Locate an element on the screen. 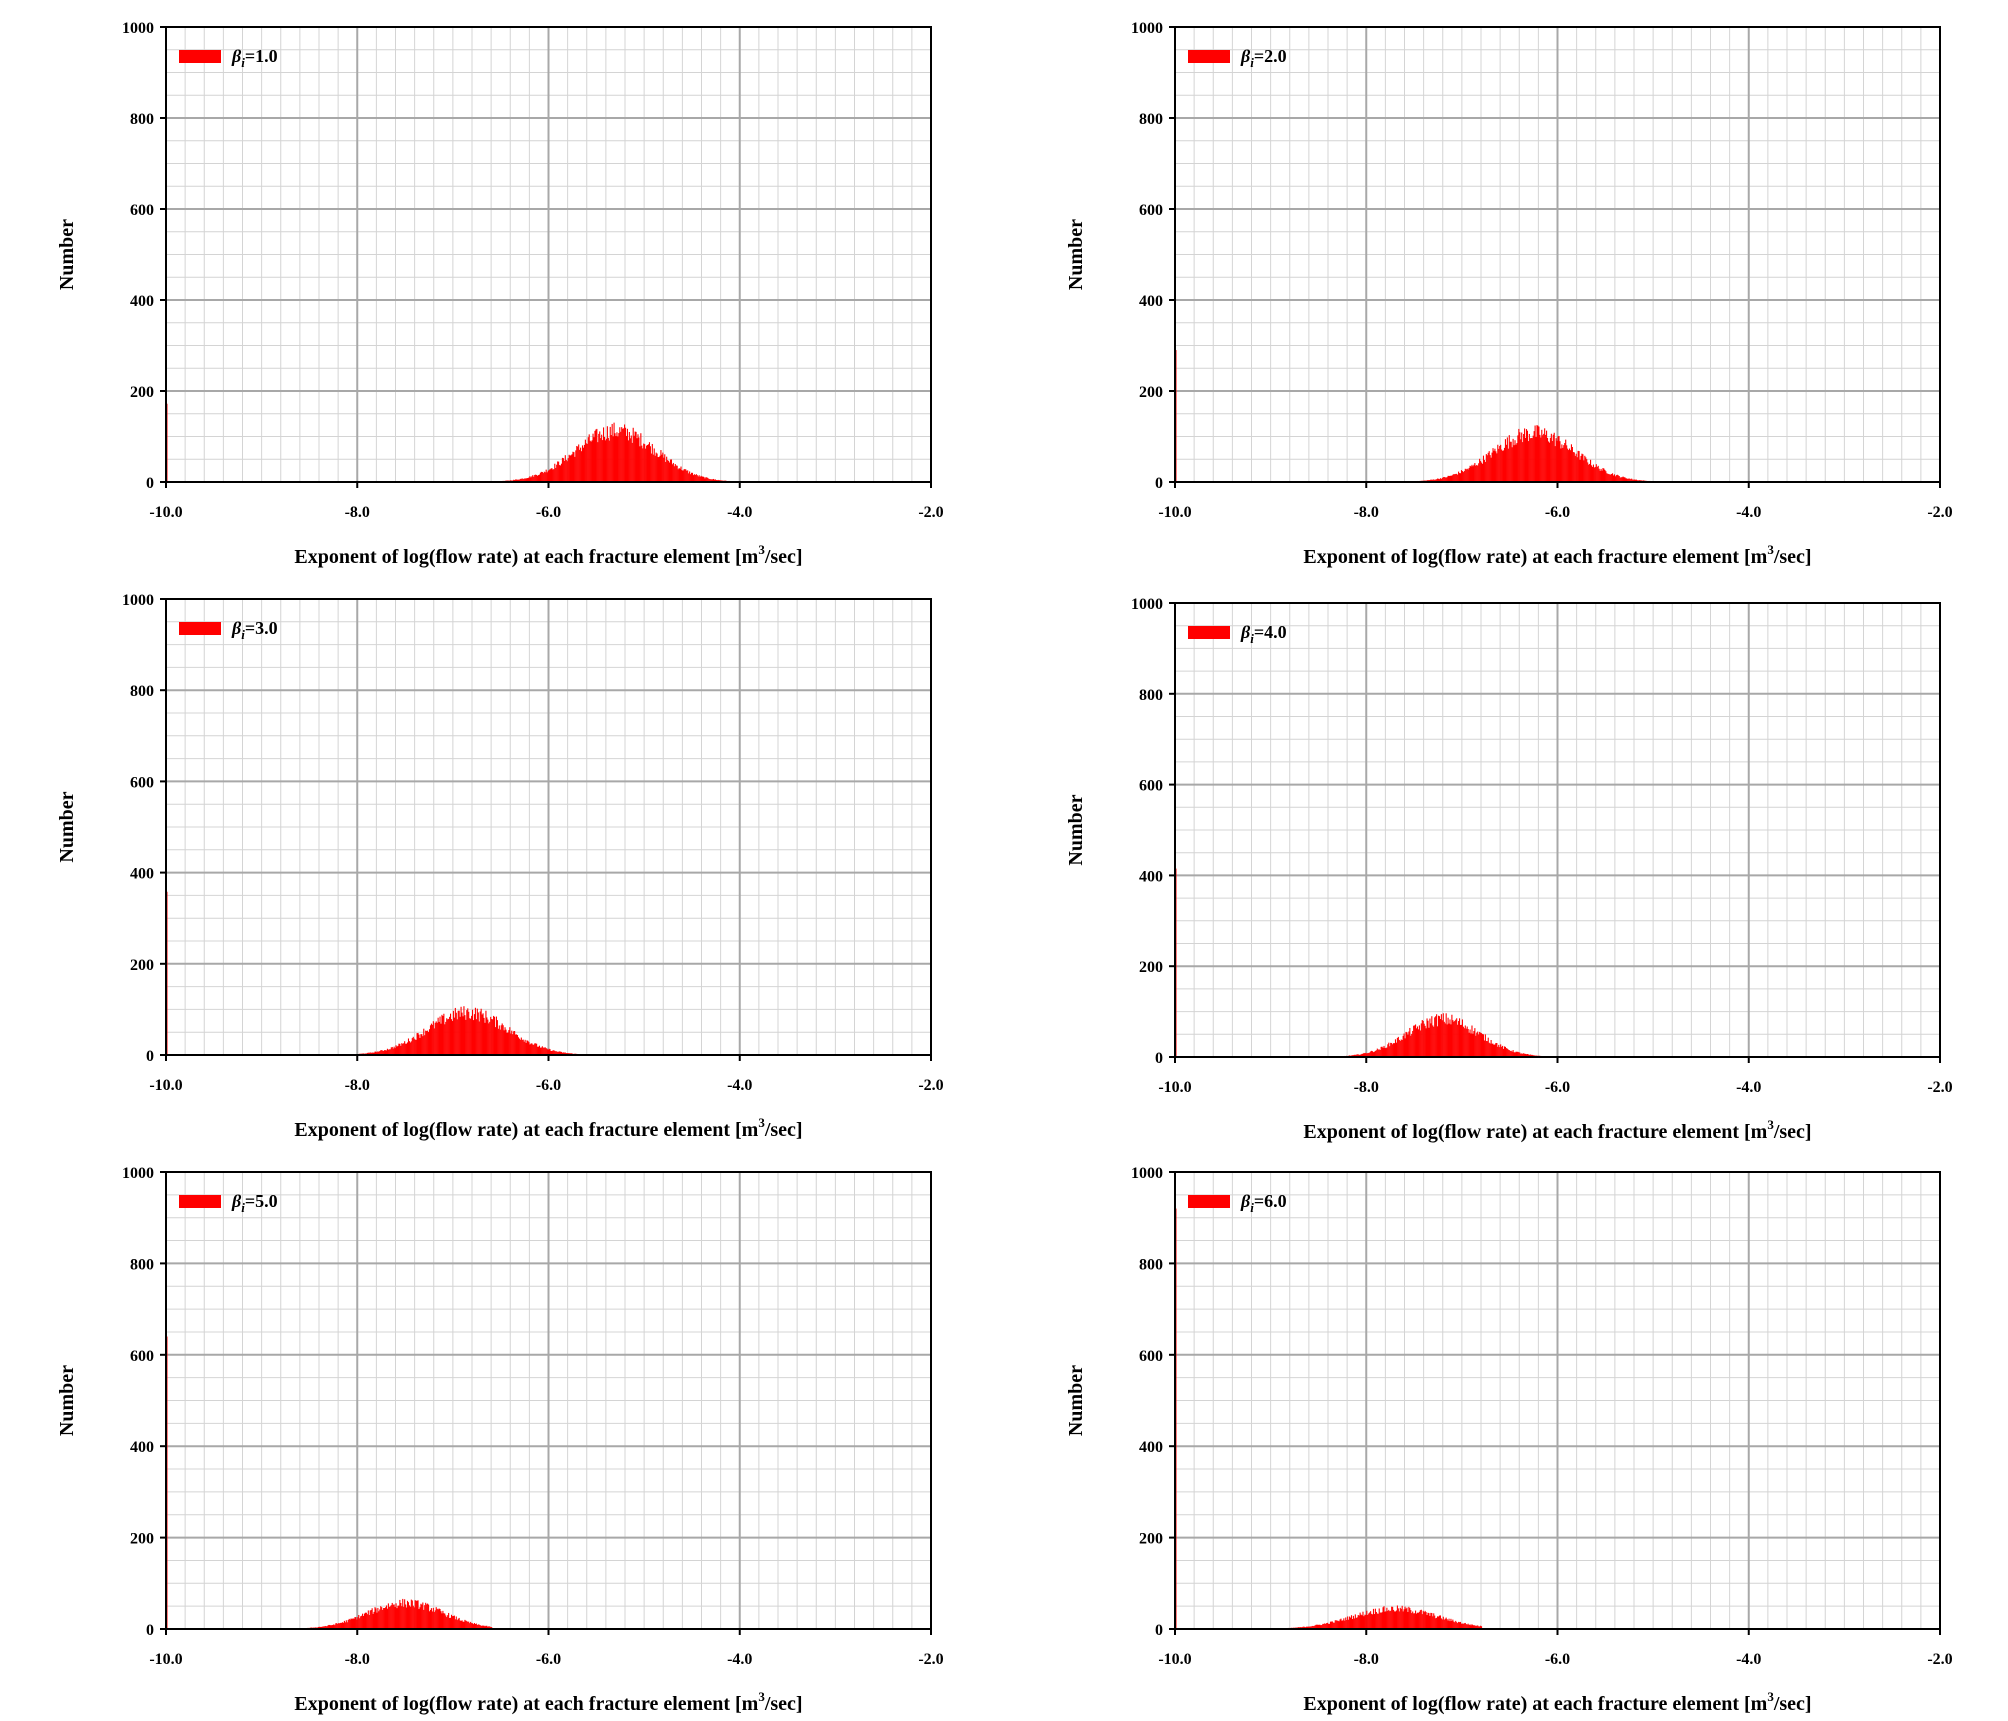  x-tick-label: -2.0 is located at coordinates (1939, 1087).